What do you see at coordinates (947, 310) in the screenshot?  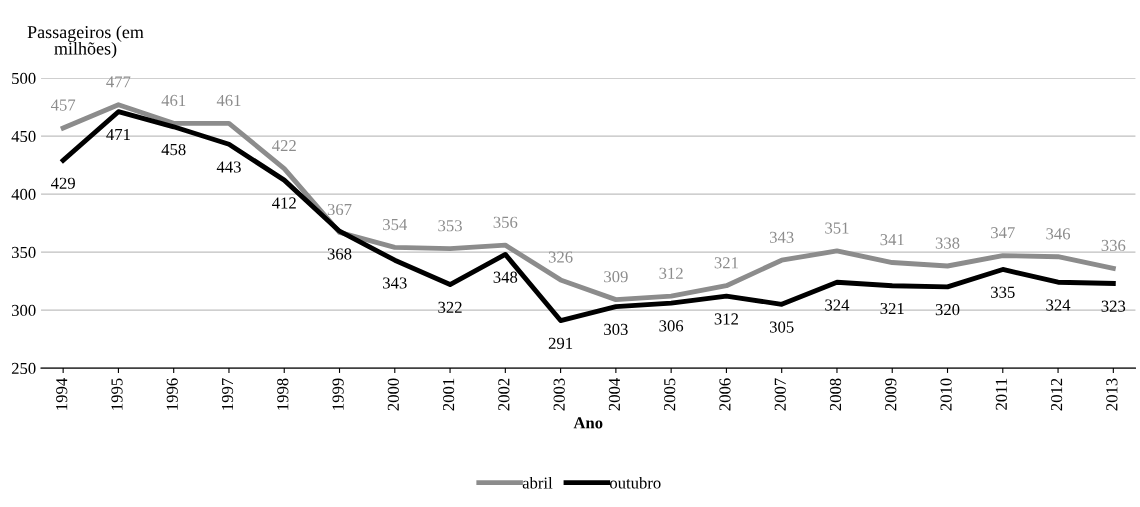 I see `data-label: 320` at bounding box center [947, 310].